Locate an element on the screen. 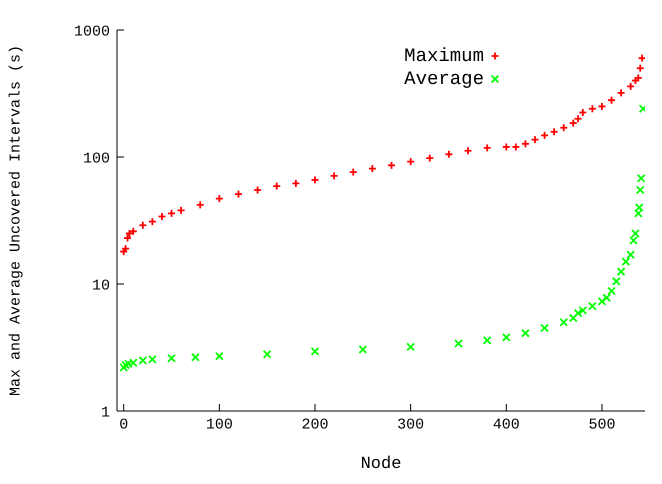 The height and width of the screenshot is (484, 662). legend-label: Maximum is located at coordinates (443, 55).